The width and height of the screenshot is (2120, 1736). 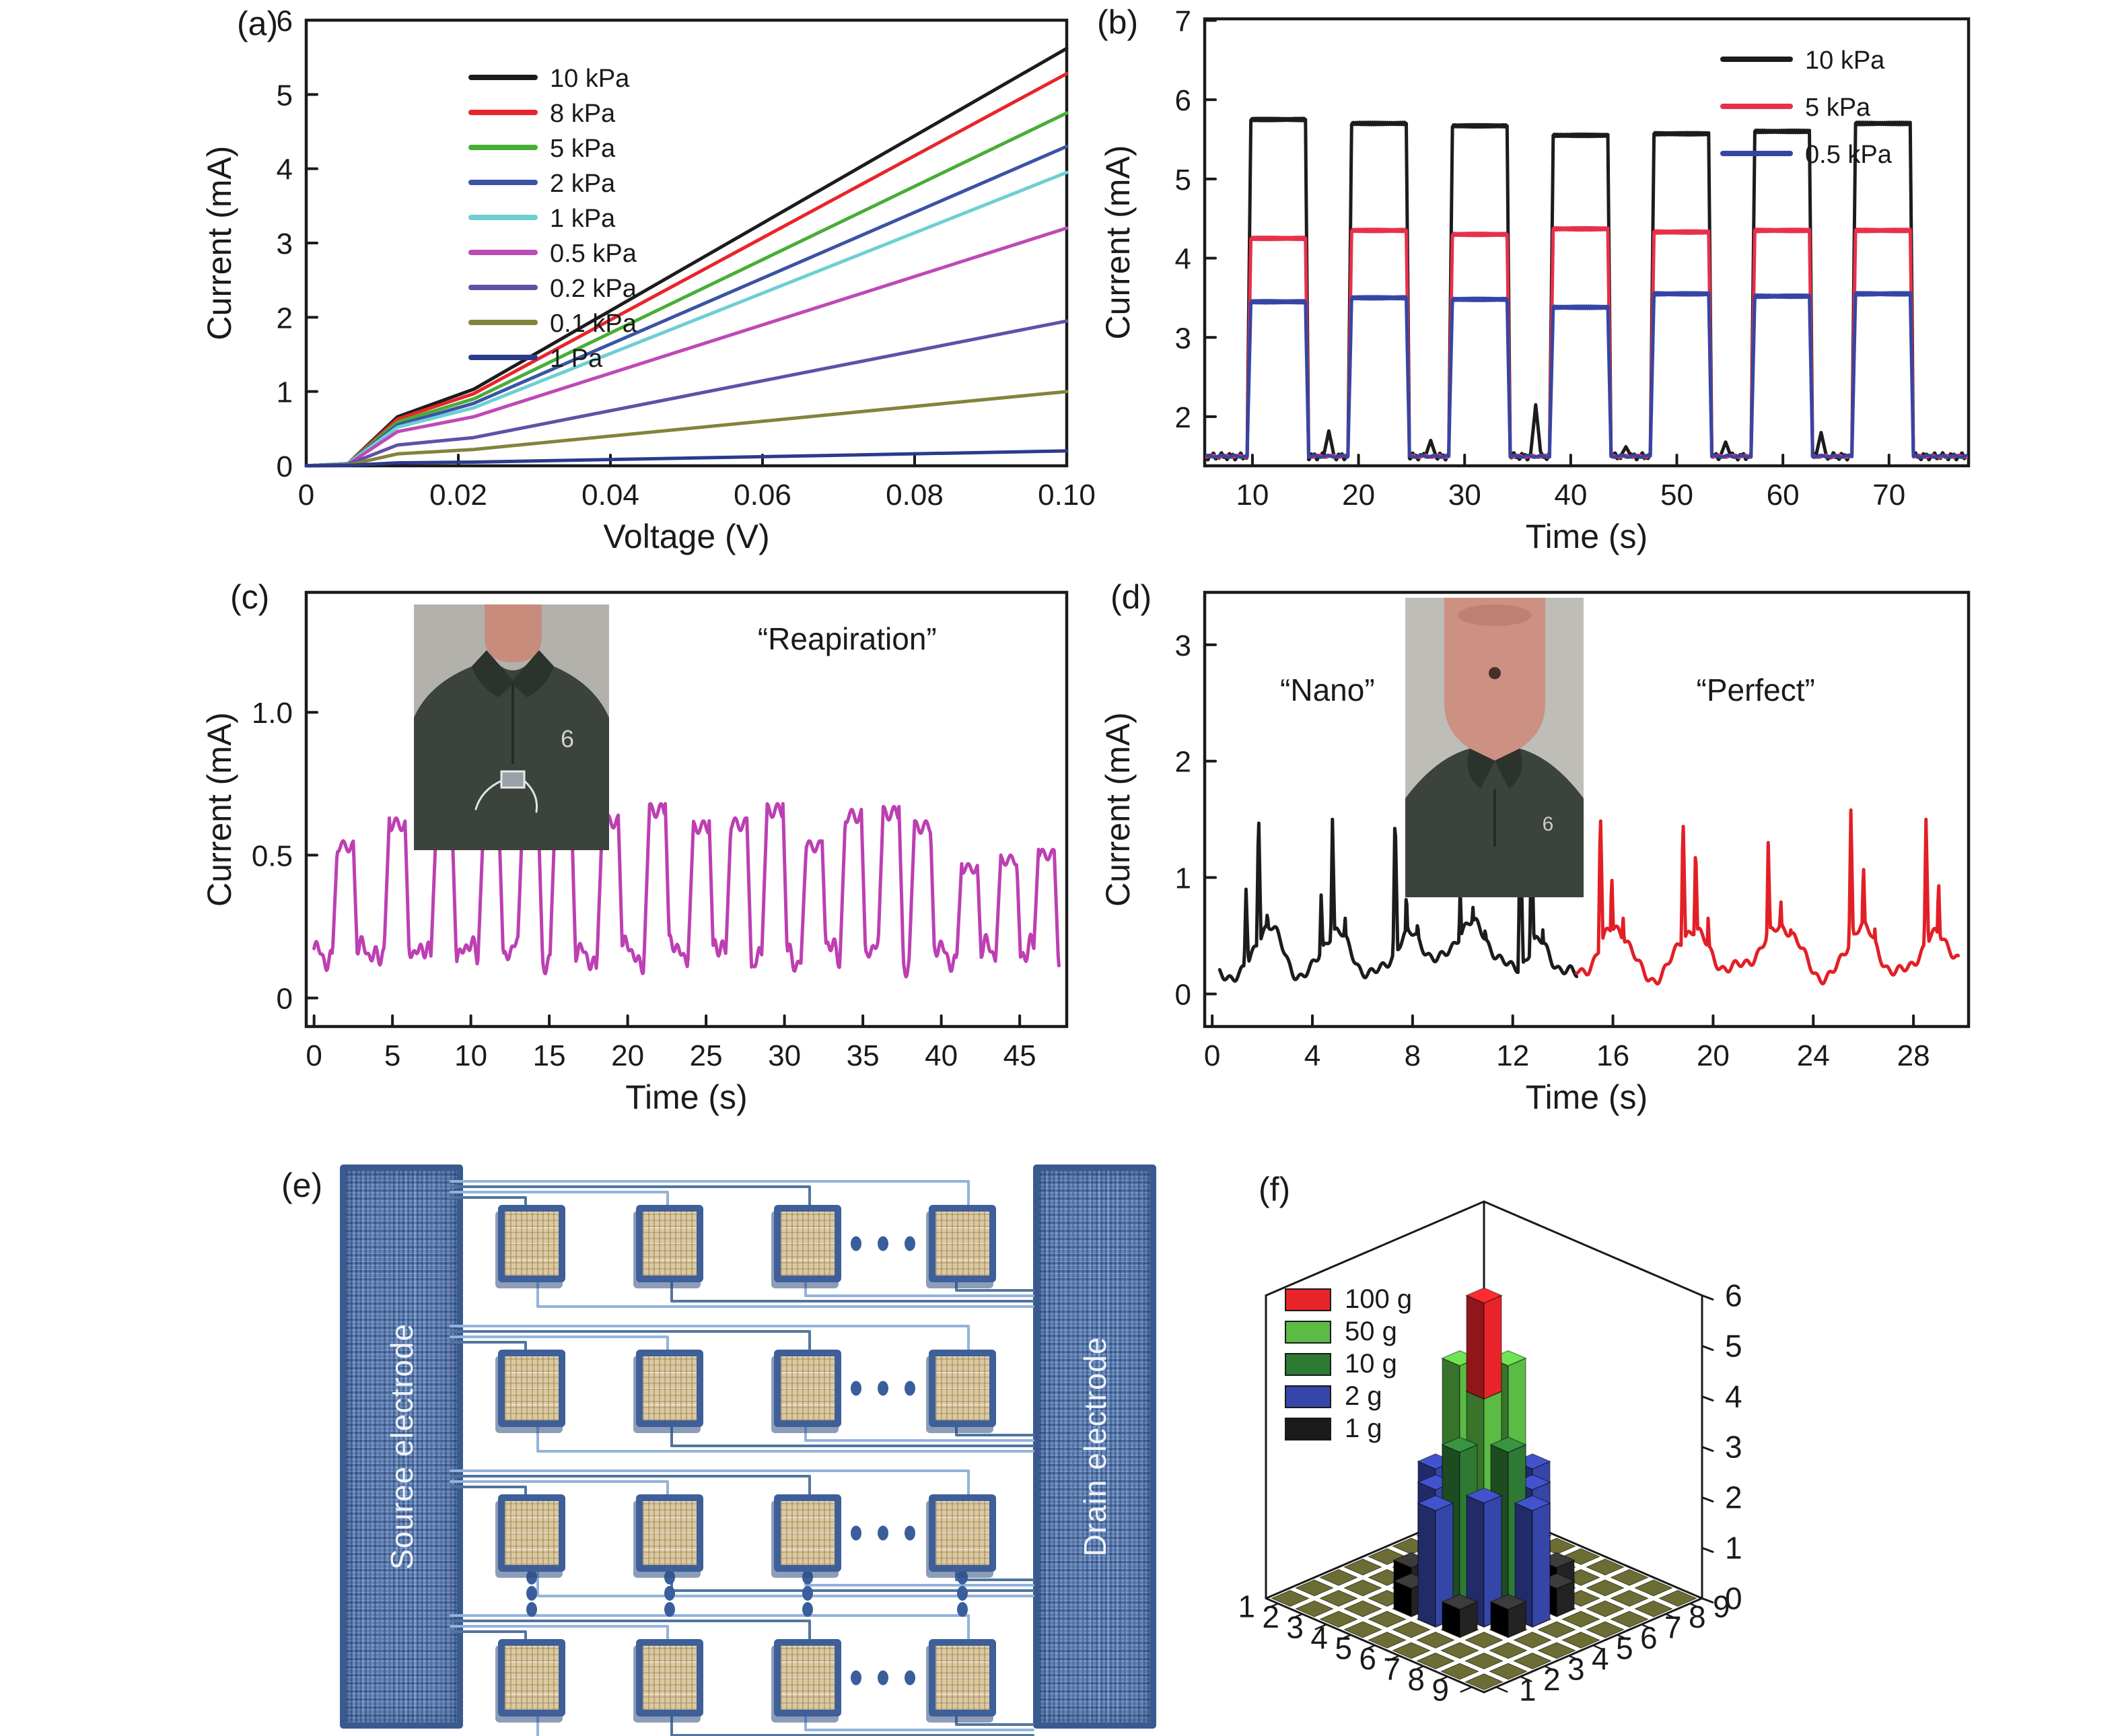 I want to click on panel-f-label: (f), so click(x=1275, y=1189).